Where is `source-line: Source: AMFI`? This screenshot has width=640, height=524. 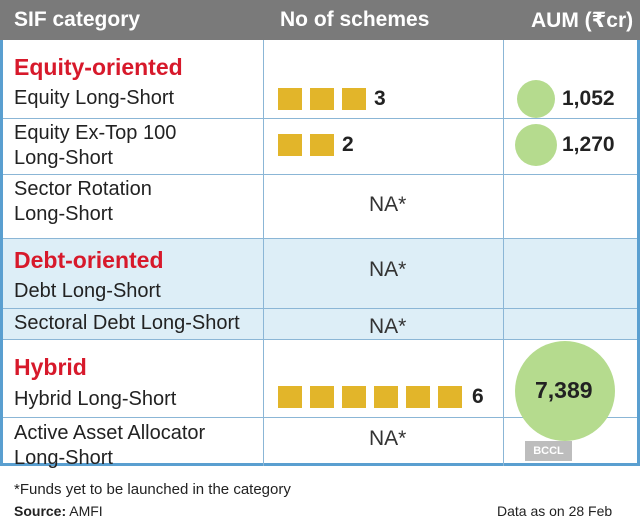
source-line: Source: AMFI is located at coordinates (58, 511).